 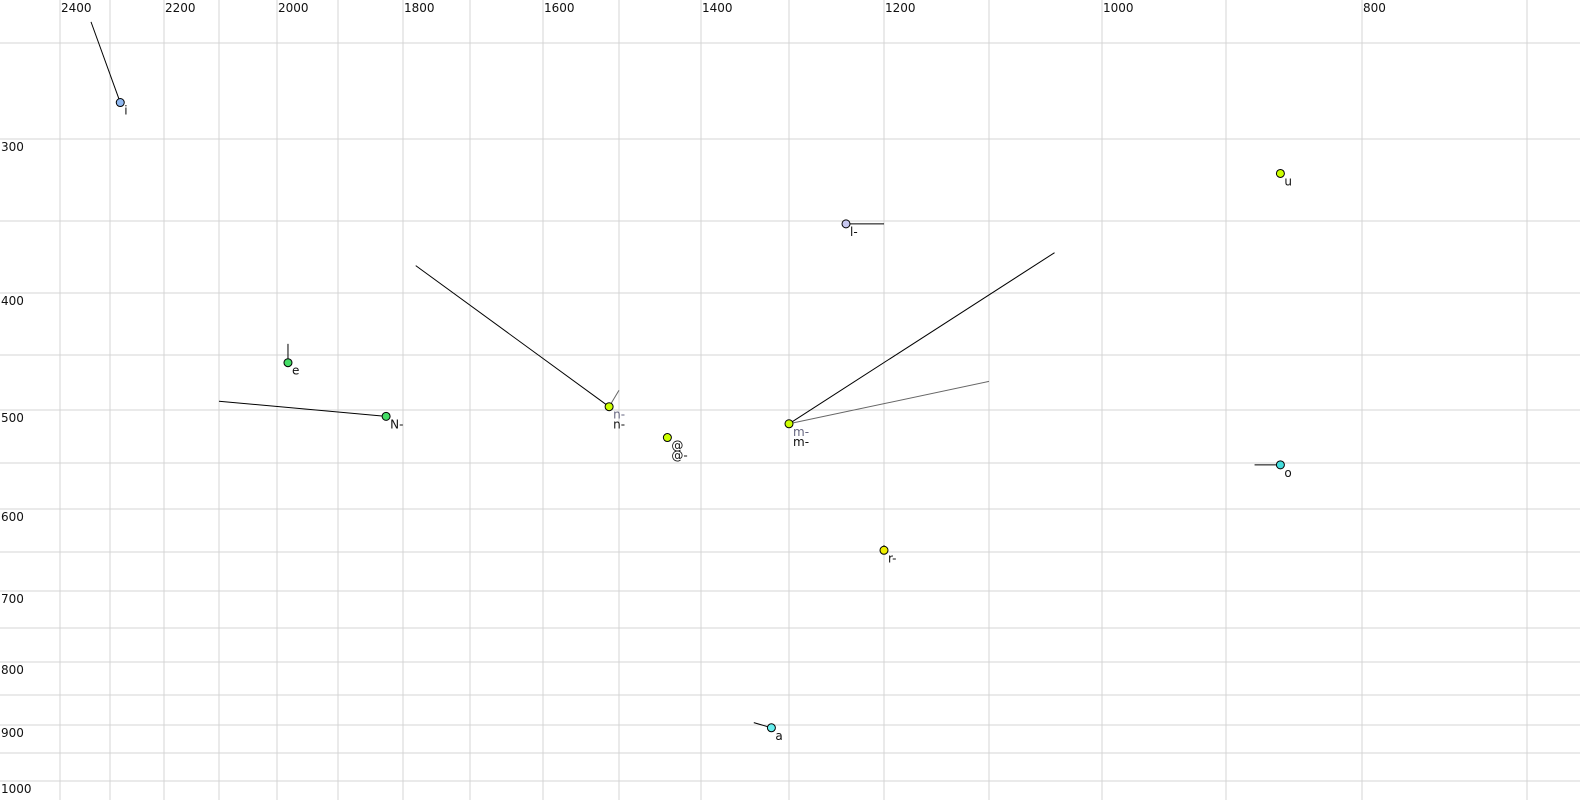 I want to click on point-secondary-label: n-, so click(x=619, y=415).